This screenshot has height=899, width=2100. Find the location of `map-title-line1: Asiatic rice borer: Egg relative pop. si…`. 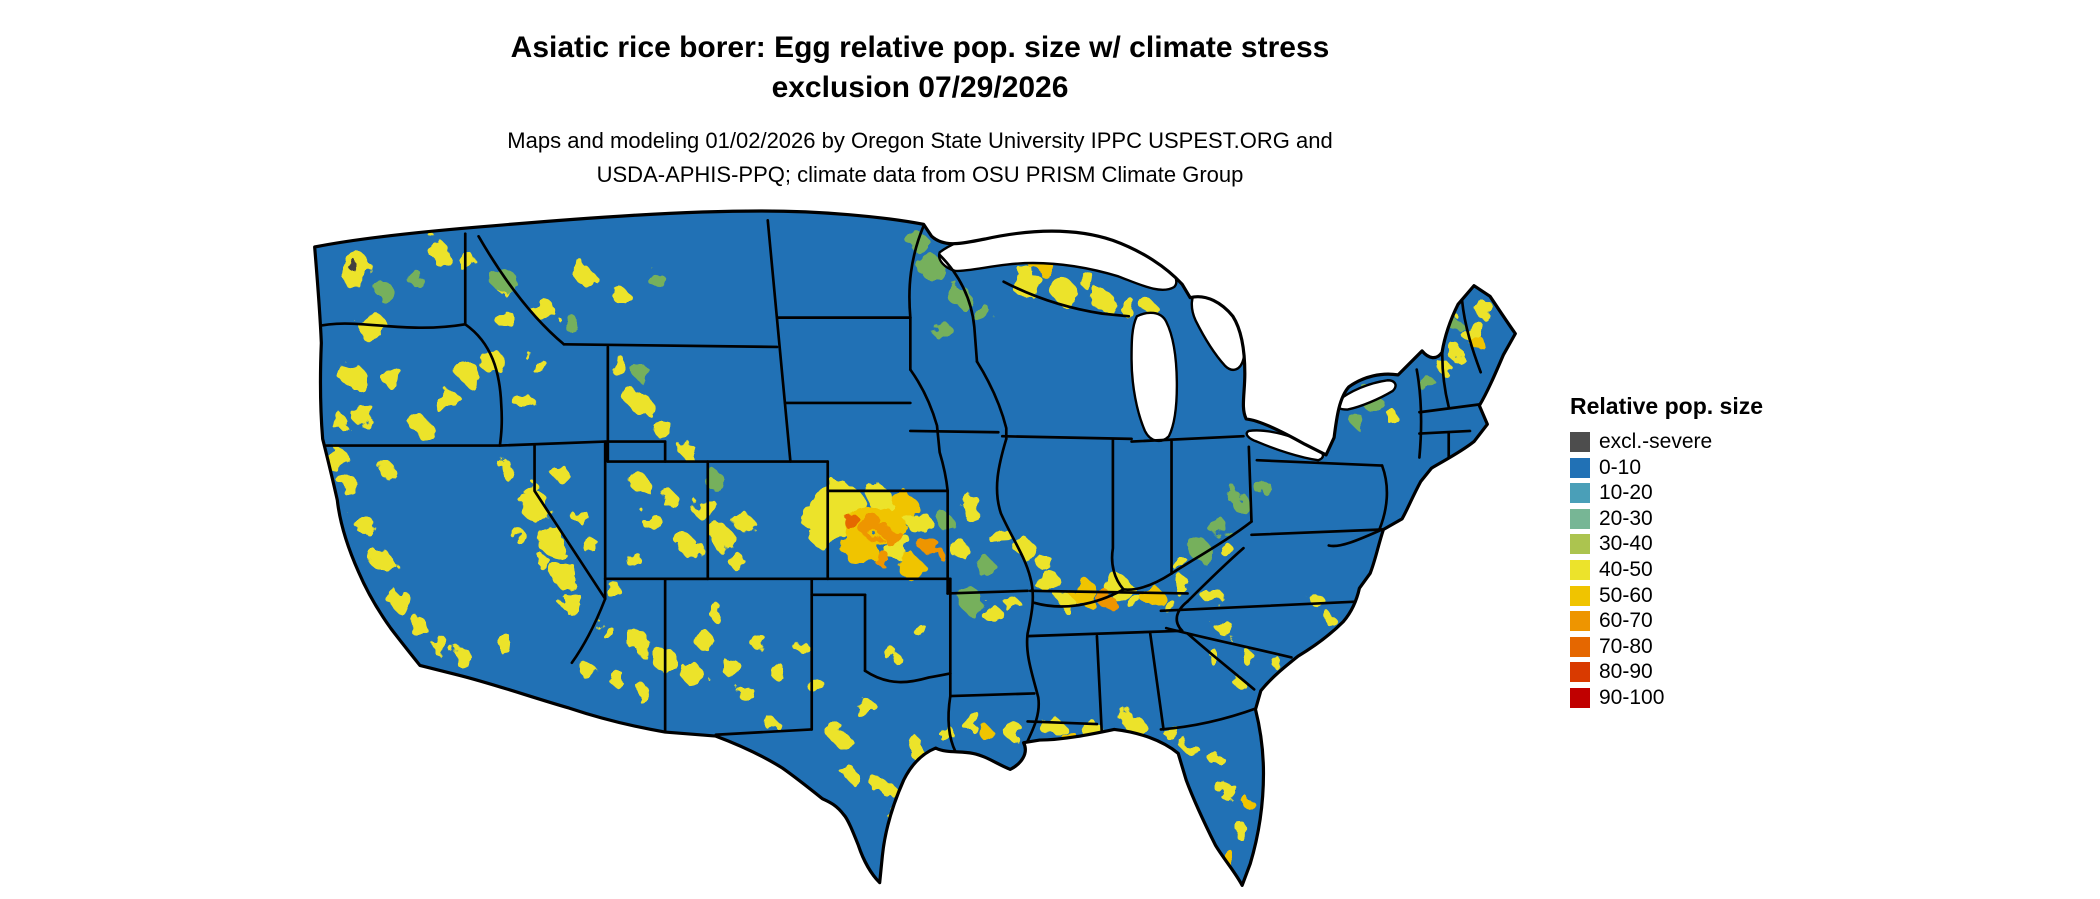

map-title-line1: Asiatic rice borer: Egg relative pop. si… is located at coordinates (920, 47).